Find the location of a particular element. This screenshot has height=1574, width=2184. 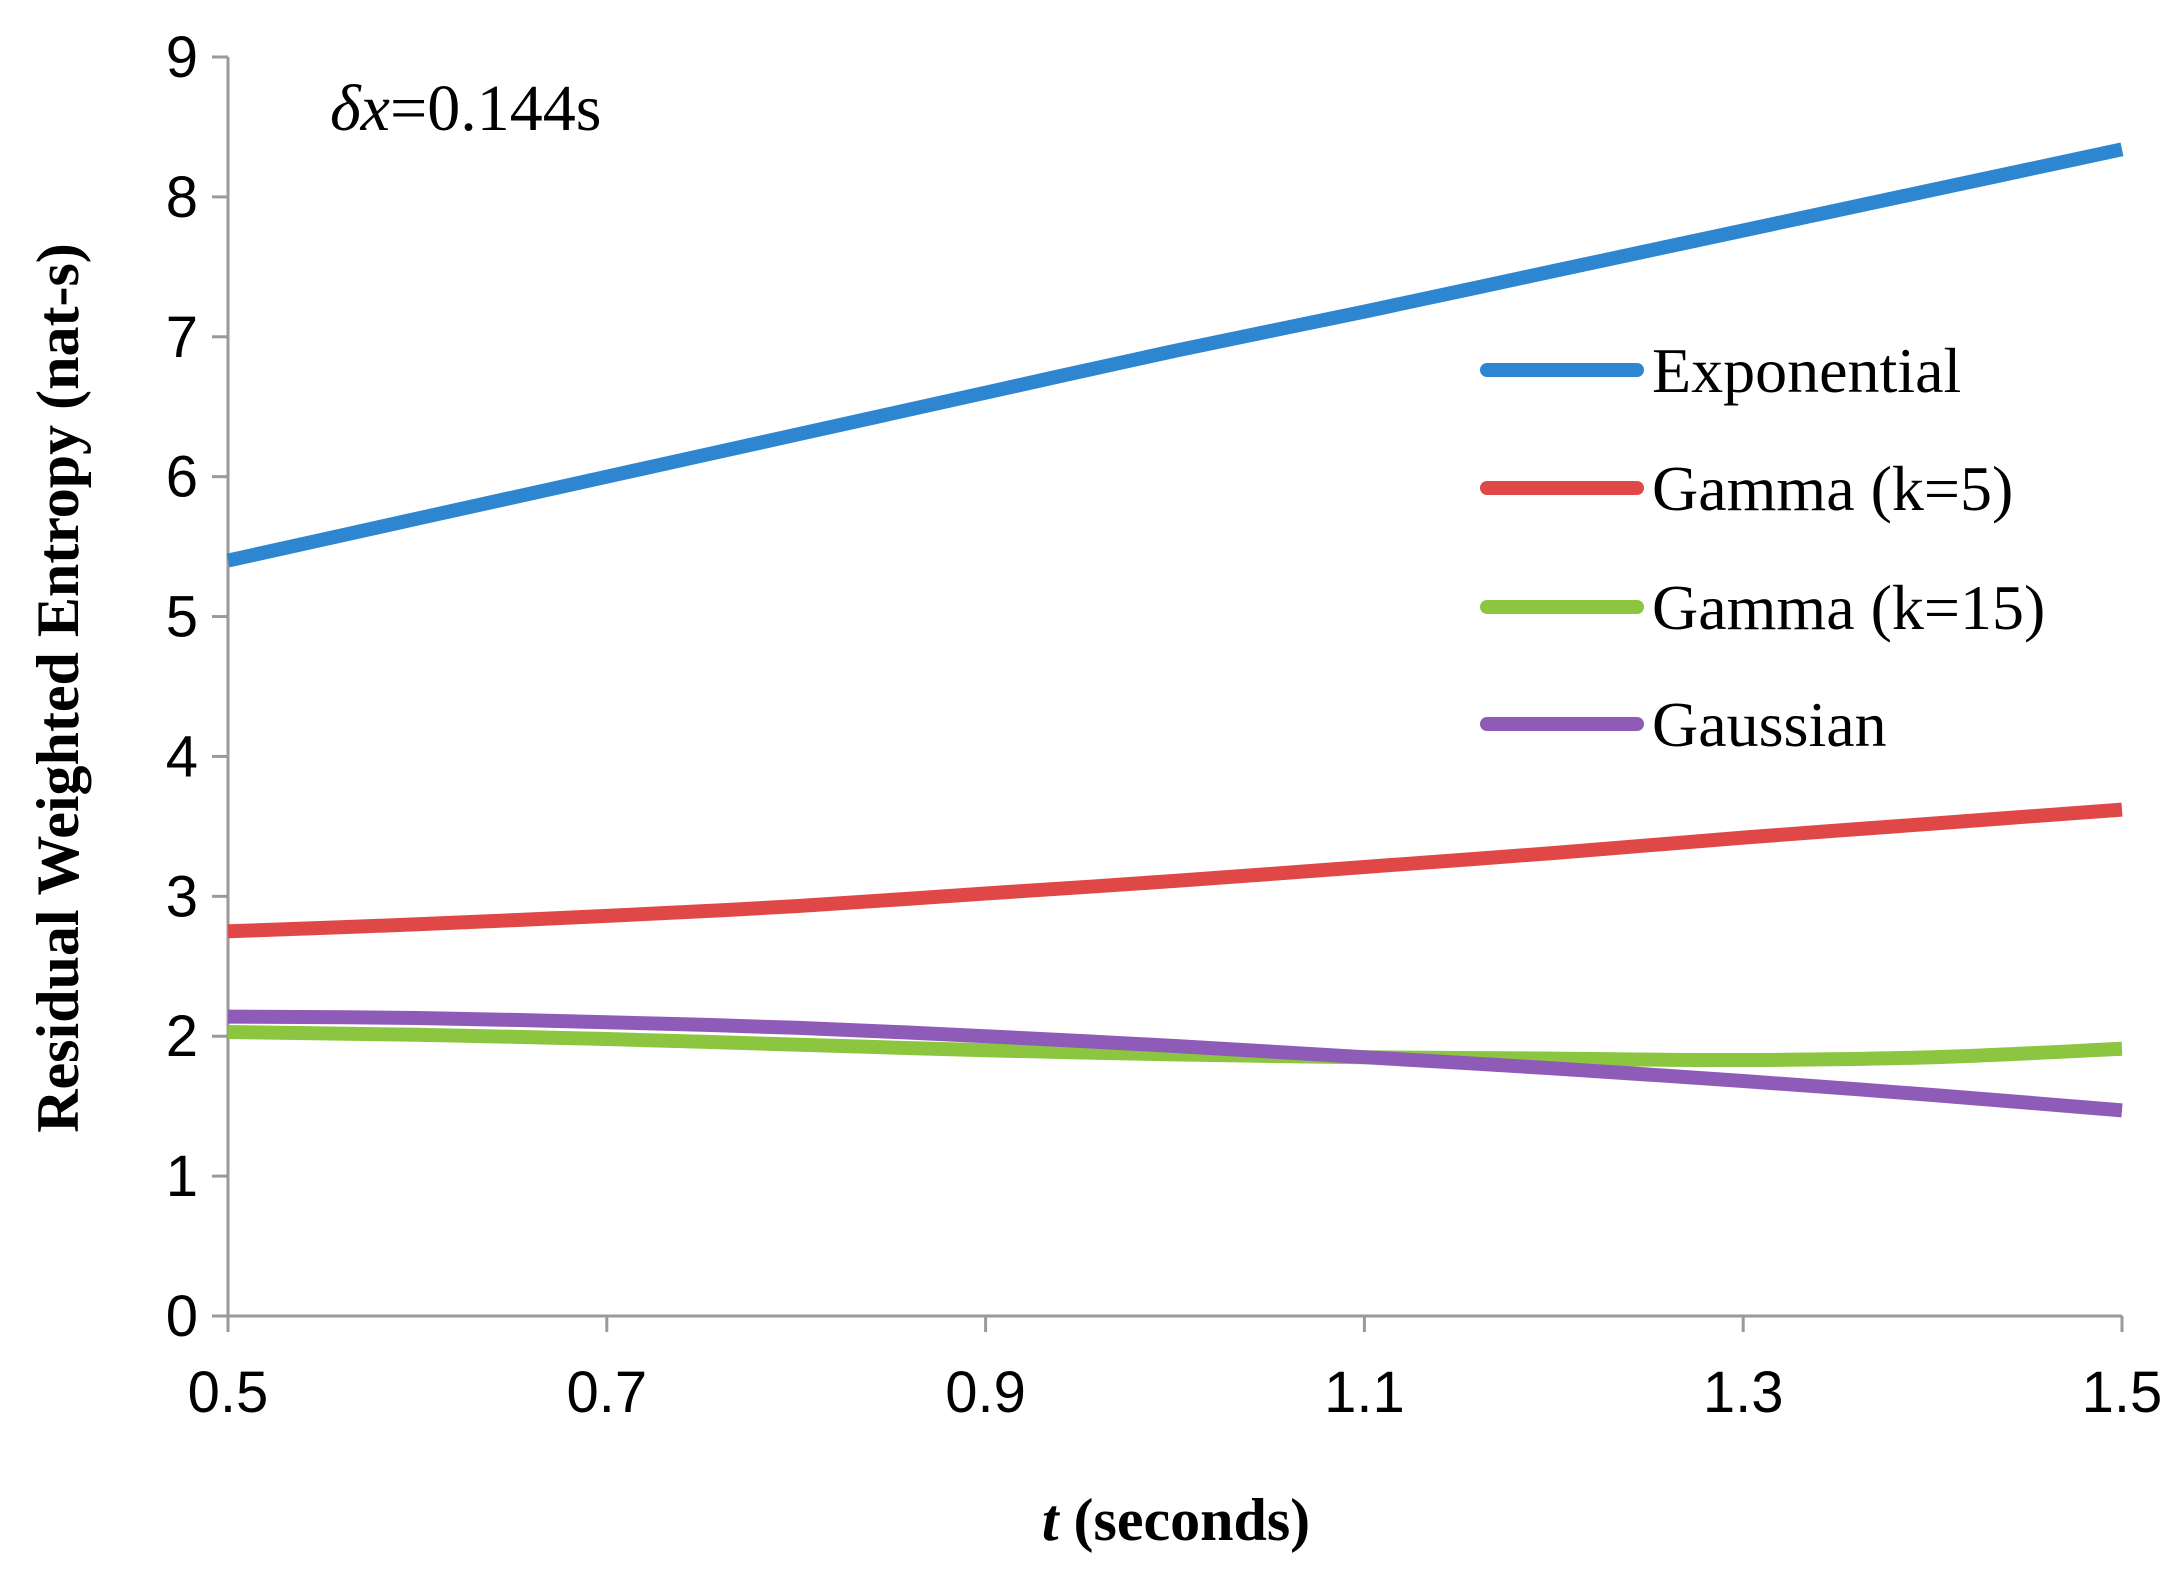

legend-item-gamma-k-15: Gamma (k=15) is located at coordinates (1762, 607).